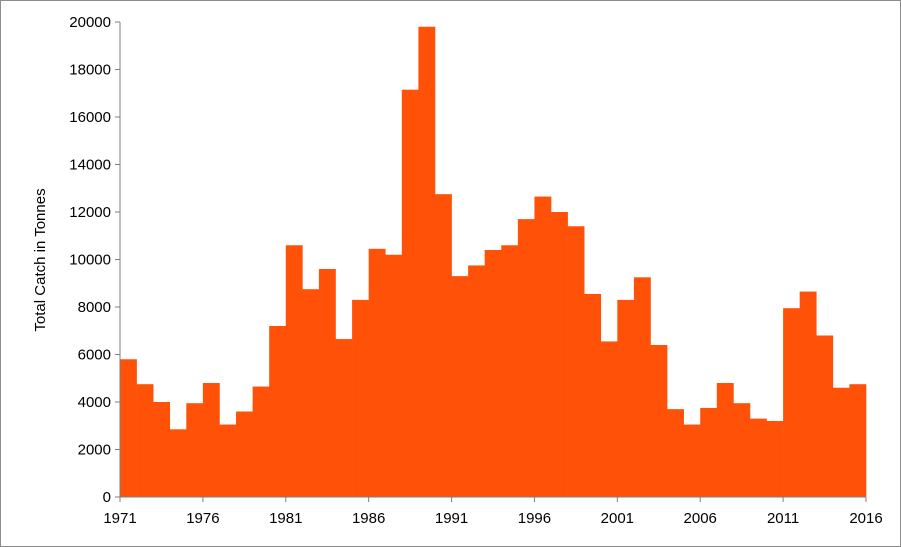  I want to click on y-tick-label: 18000, so click(90, 70).